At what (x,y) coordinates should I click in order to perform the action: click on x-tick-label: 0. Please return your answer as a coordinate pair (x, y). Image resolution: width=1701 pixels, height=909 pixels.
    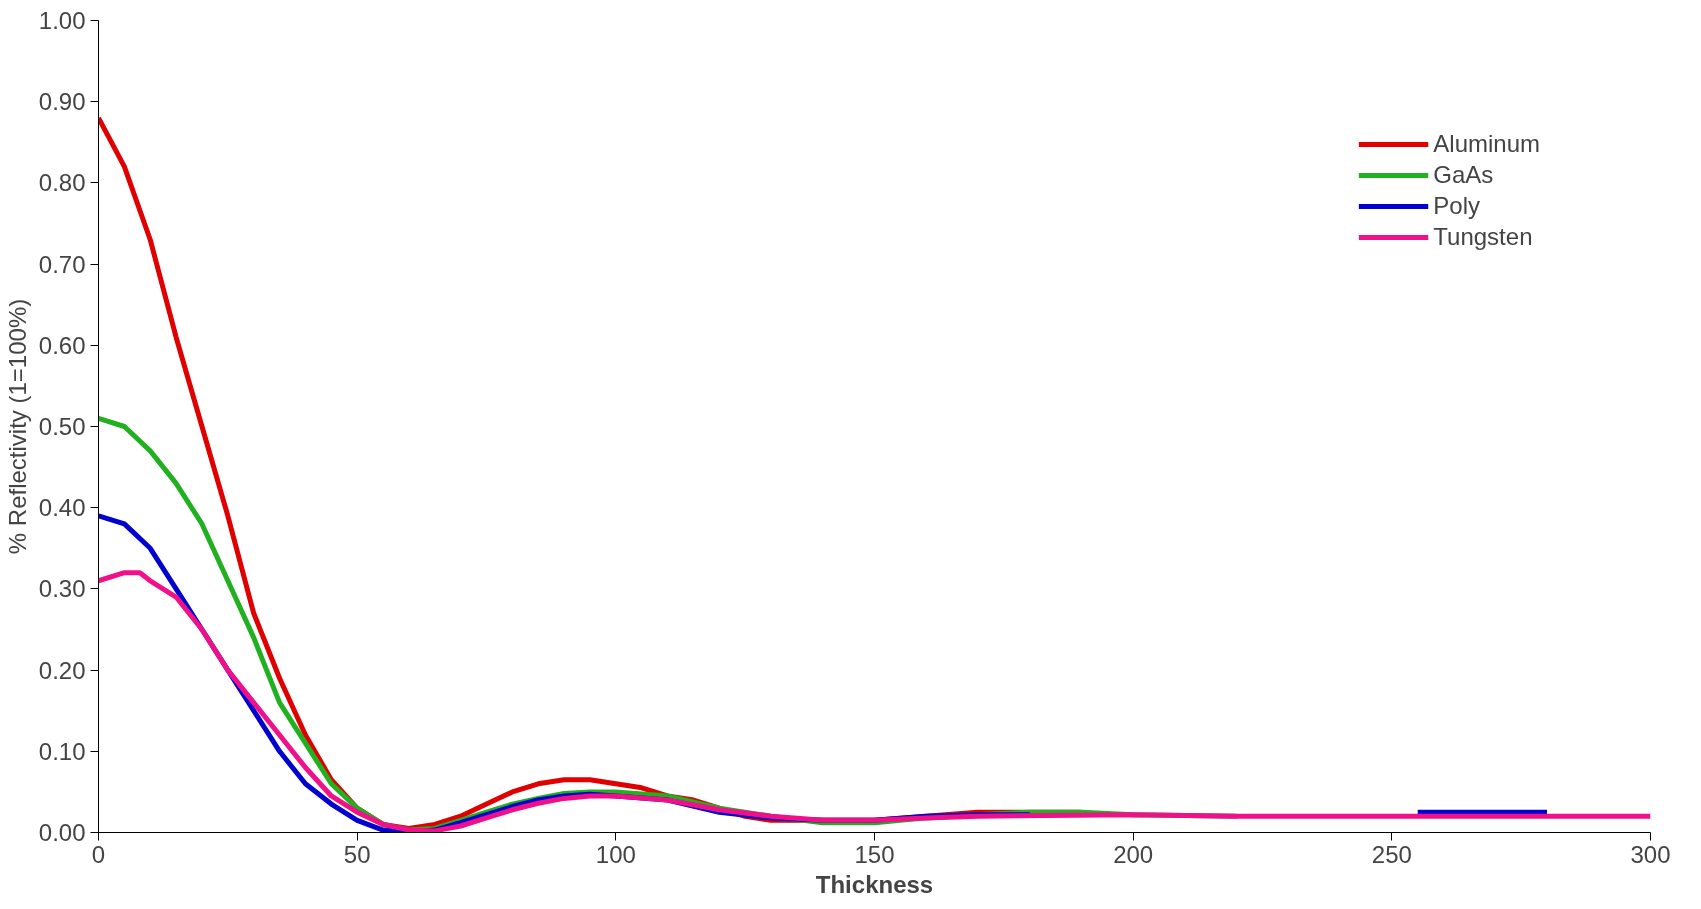
    Looking at the image, I should click on (98, 854).